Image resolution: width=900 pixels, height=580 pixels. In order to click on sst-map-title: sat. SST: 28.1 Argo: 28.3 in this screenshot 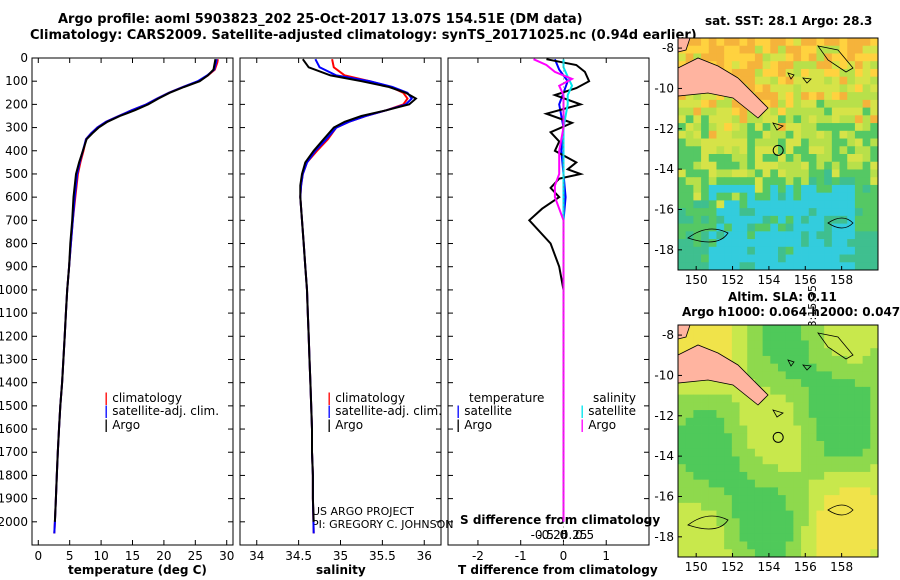, I will do `click(789, 21)`.